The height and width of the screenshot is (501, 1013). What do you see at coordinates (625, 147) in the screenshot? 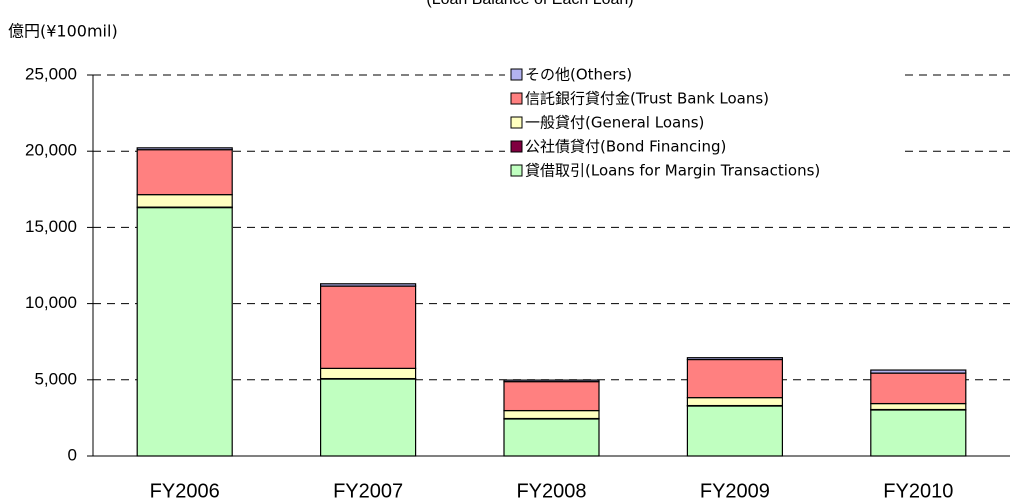
I see `legend-label: 公社債貸付(Bond Financing)` at bounding box center [625, 147].